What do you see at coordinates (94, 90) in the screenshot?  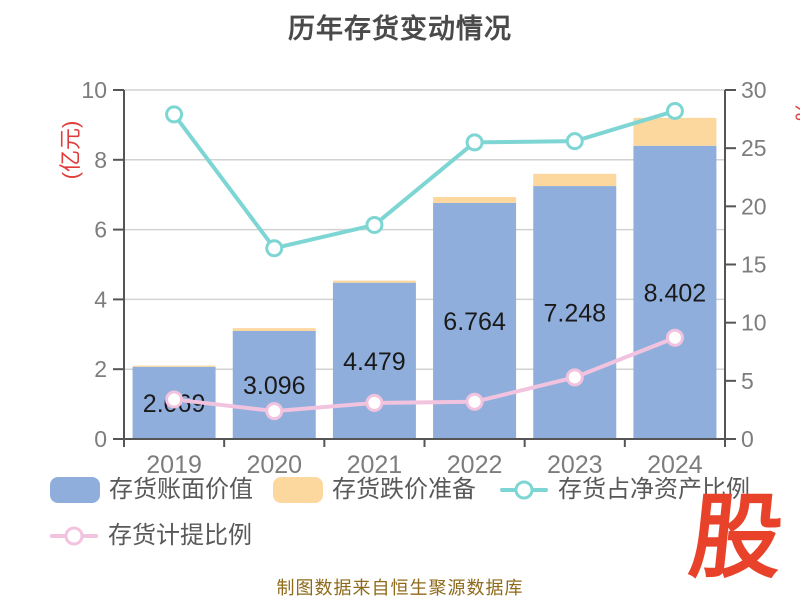 I see `y-tick-label-left: 10` at bounding box center [94, 90].